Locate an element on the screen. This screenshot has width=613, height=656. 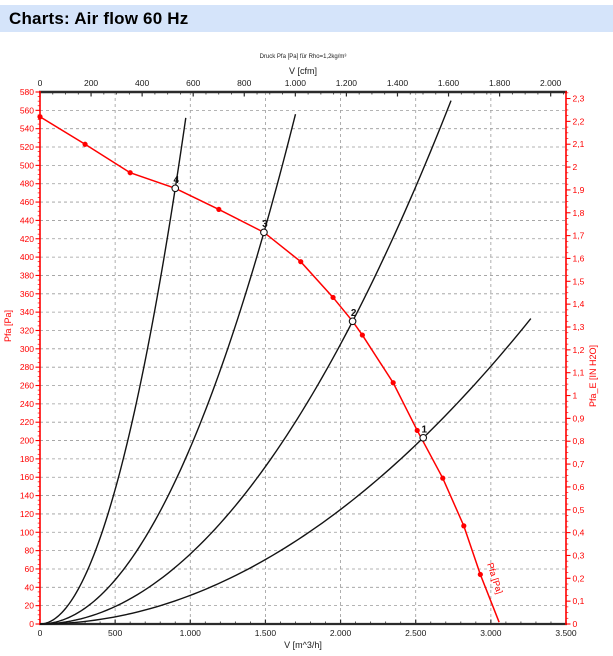
bottom-axis-title: V [m^3/h] is located at coordinates (303, 645).